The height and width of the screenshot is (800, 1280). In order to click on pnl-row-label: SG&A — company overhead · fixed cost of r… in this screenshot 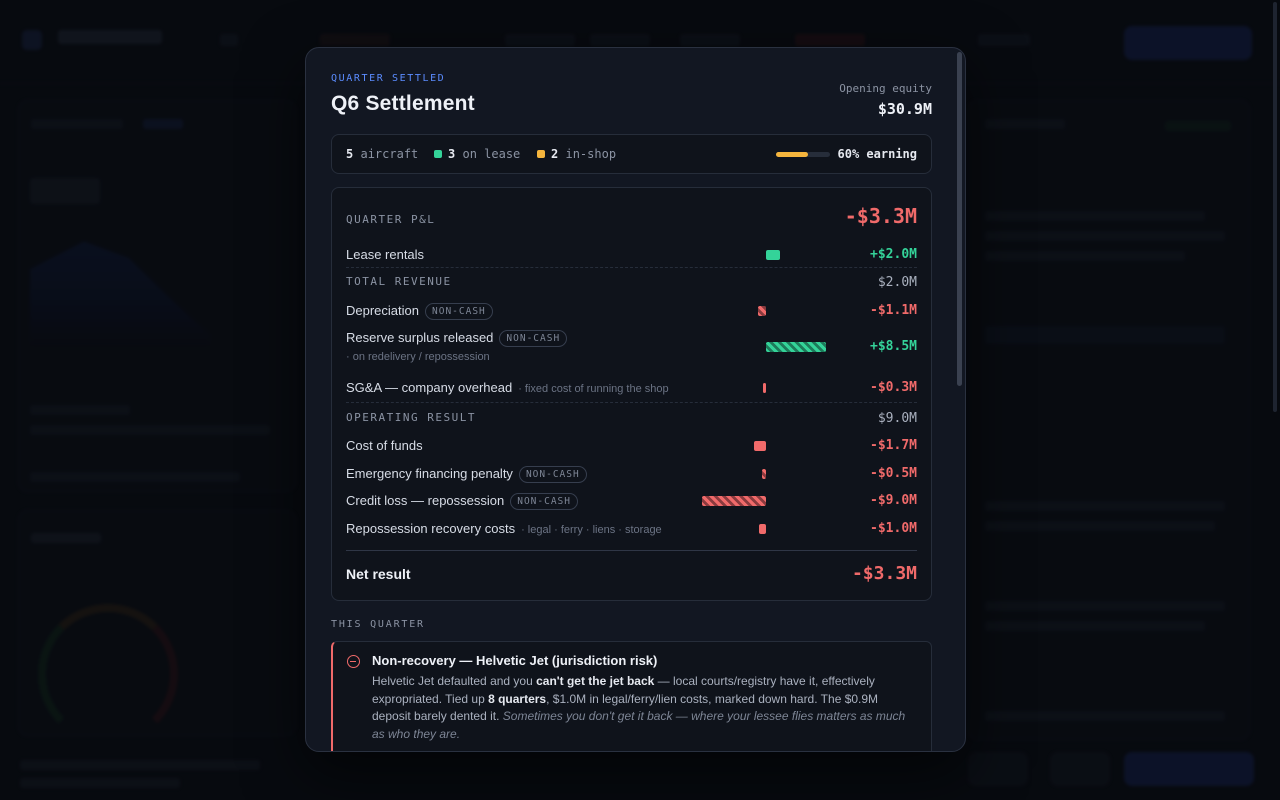, I will do `click(507, 387)`.